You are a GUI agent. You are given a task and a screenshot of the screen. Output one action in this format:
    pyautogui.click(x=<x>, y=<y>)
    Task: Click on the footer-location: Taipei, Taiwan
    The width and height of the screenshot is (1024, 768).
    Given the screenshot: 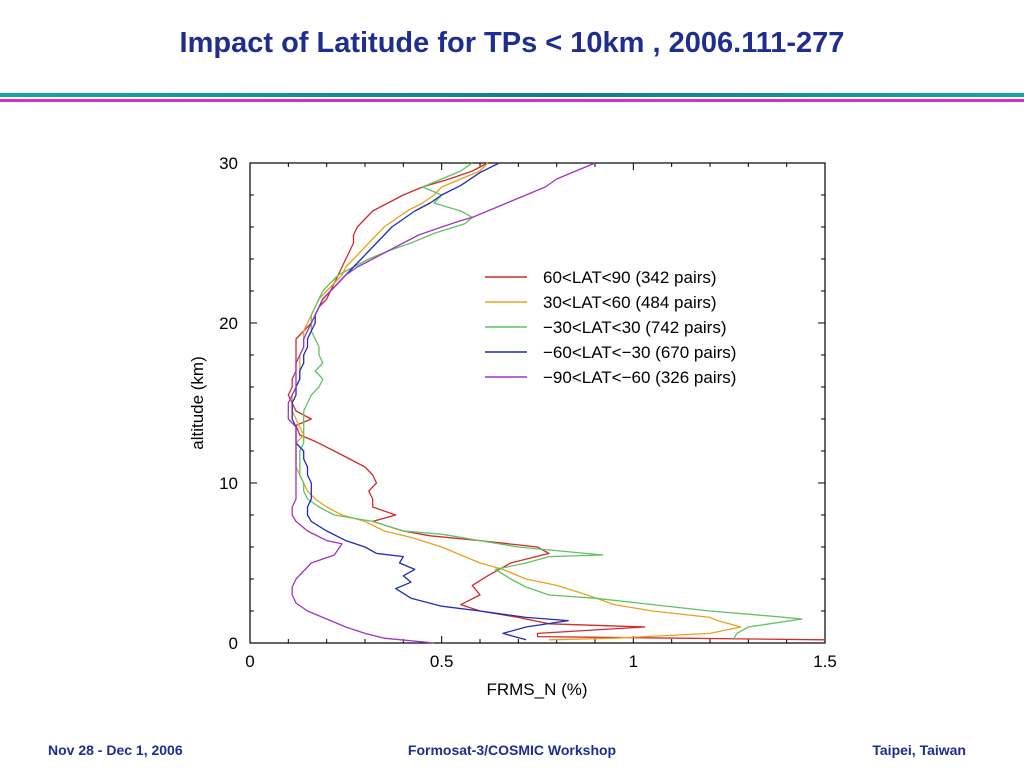 What is the action you would take?
    pyautogui.click(x=919, y=750)
    